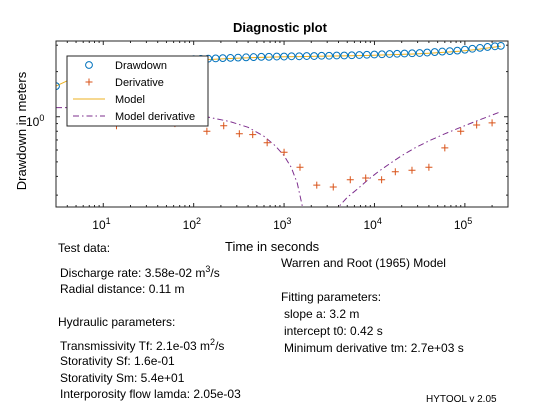  Describe the element at coordinates (117, 361) in the screenshot. I see `storativity-sf: Storativity Sf: 1.6e-01` at that location.